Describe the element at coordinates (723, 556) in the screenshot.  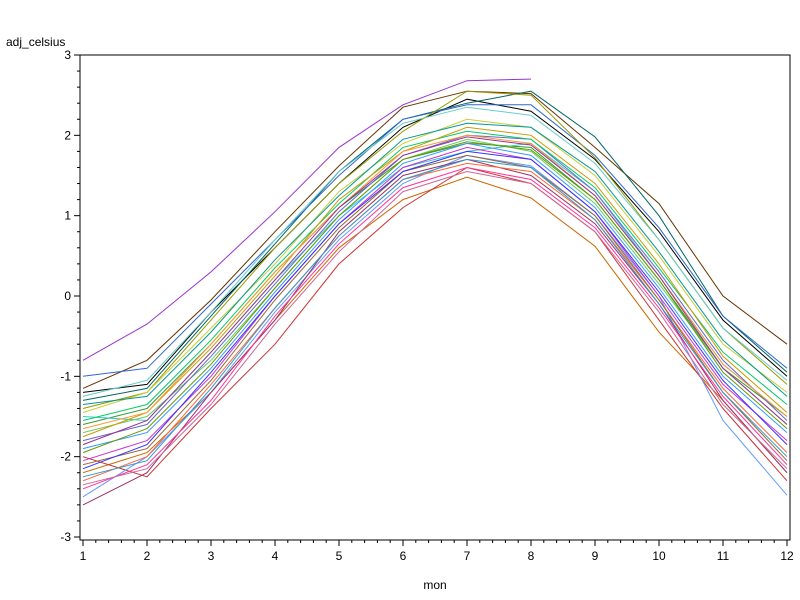
I see `x-tick-label: 11` at that location.